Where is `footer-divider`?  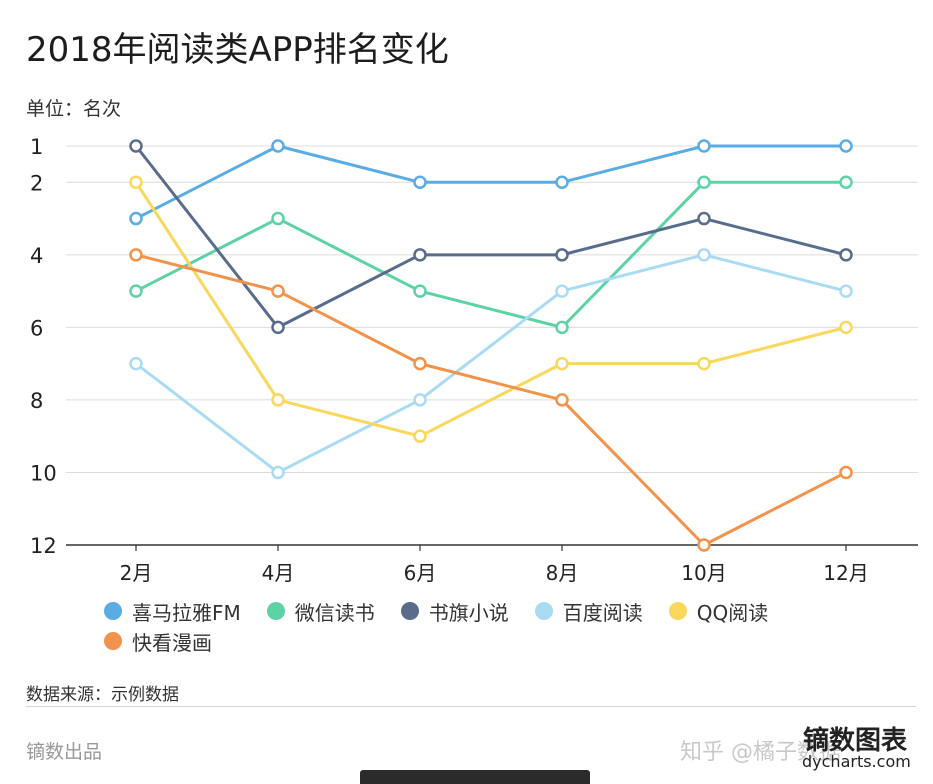
footer-divider is located at coordinates (471, 706).